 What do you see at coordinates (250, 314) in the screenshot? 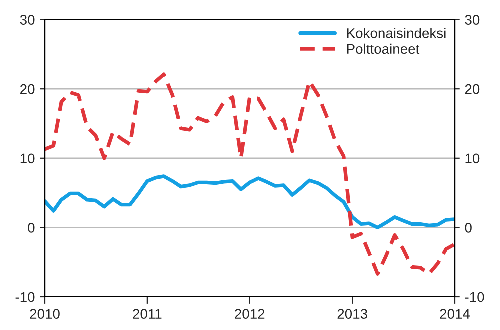
I see `x-tick-label: 2012` at bounding box center [250, 314].